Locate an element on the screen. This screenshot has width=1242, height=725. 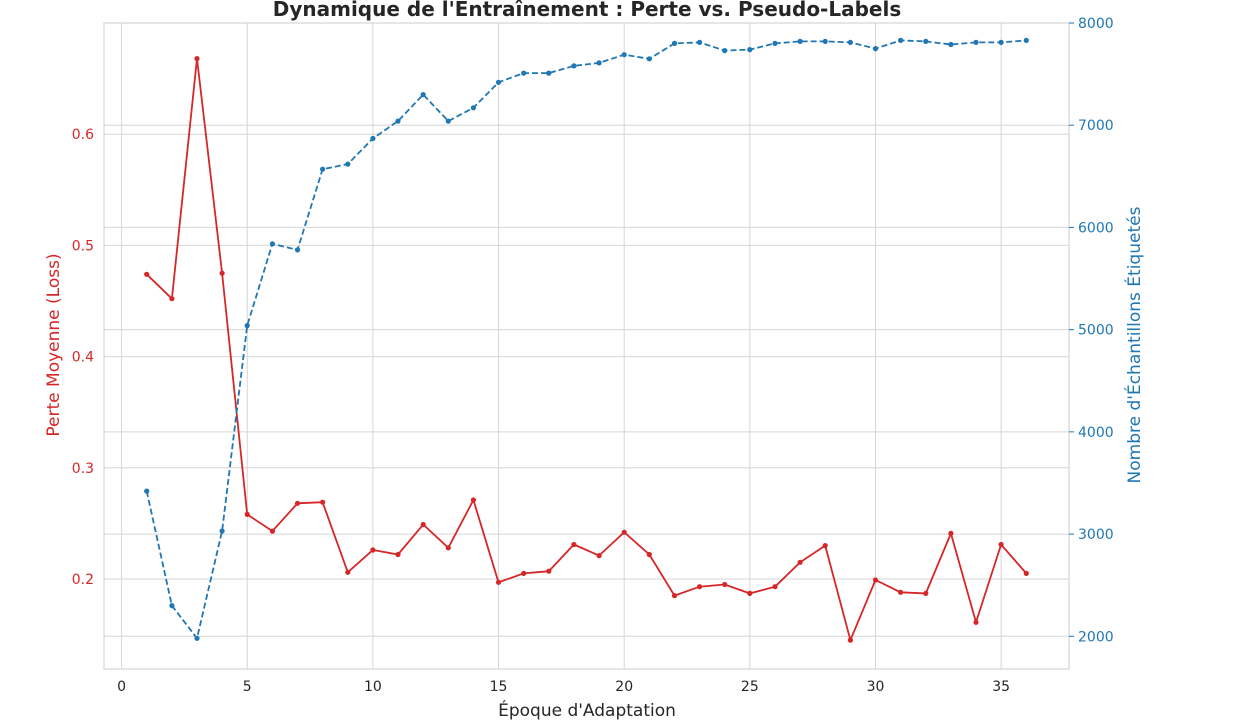
y-right-tick-label: 5000 is located at coordinates (1096, 331).